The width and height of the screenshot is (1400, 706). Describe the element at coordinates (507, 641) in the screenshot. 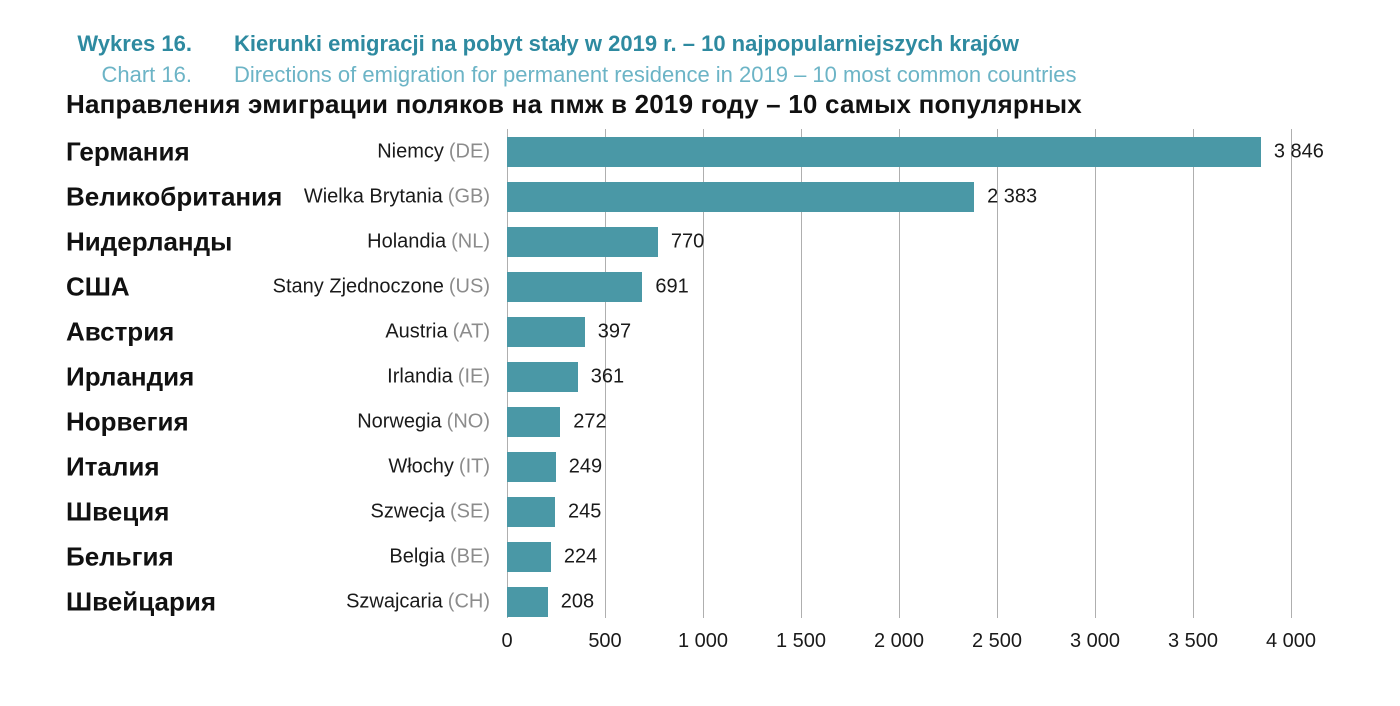

I see `x-tick-label: 0` at that location.